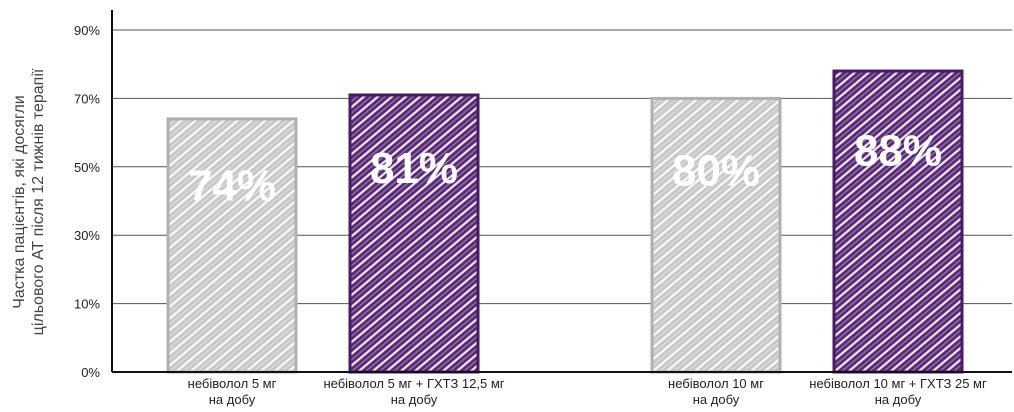  Describe the element at coordinates (413, 391) in the screenshot. I see `category-label: небіволол 5 мг + ГХТЗ 12,5 мг на добу` at that location.